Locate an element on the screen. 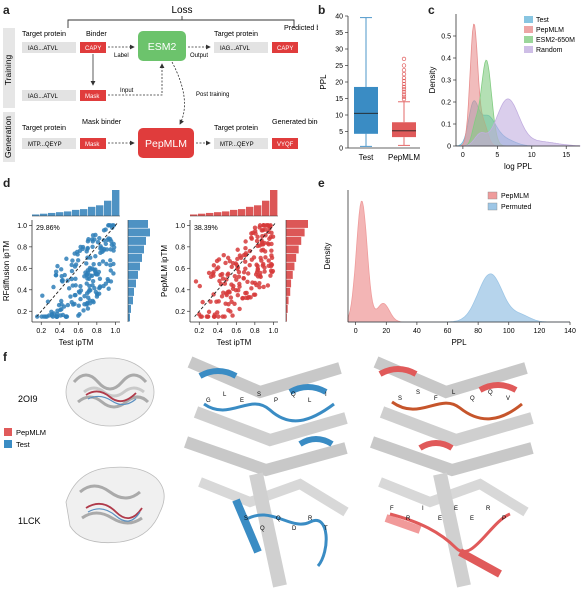  binder-seq: CAPY is located at coordinates (93, 49).